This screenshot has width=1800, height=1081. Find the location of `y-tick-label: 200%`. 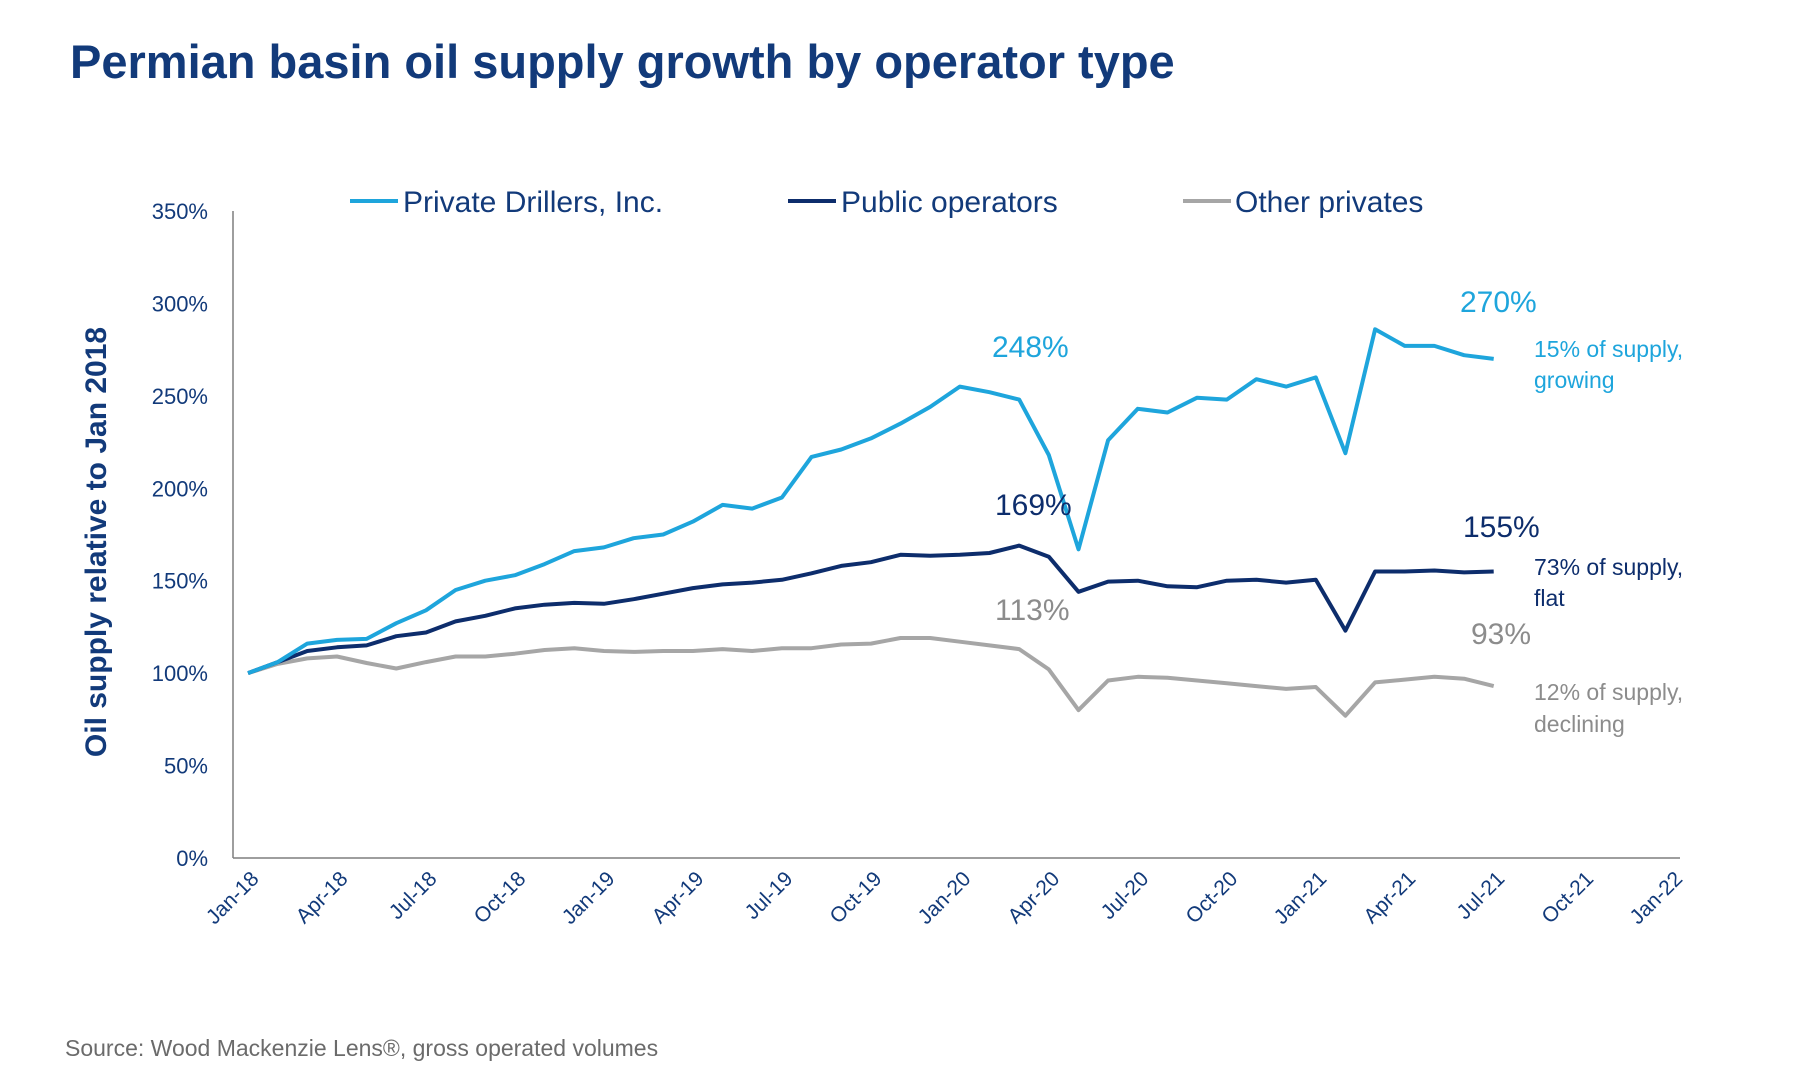

y-tick-label: 200% is located at coordinates (180, 488).